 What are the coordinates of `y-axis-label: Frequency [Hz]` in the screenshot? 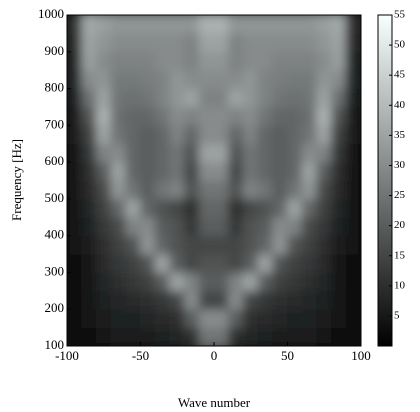 It's located at (16, 180).